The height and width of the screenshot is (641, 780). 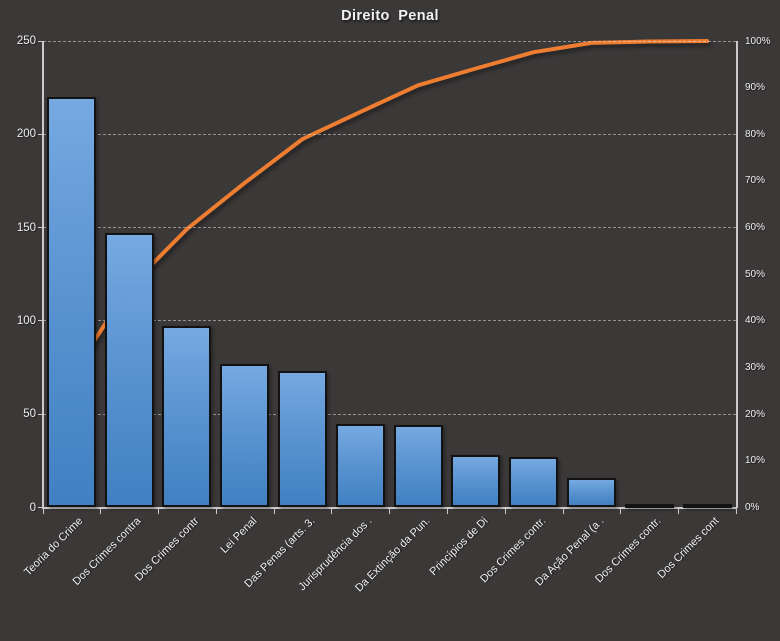 What do you see at coordinates (755, 88) in the screenshot?
I see `y-axis-label-right: 90%` at bounding box center [755, 88].